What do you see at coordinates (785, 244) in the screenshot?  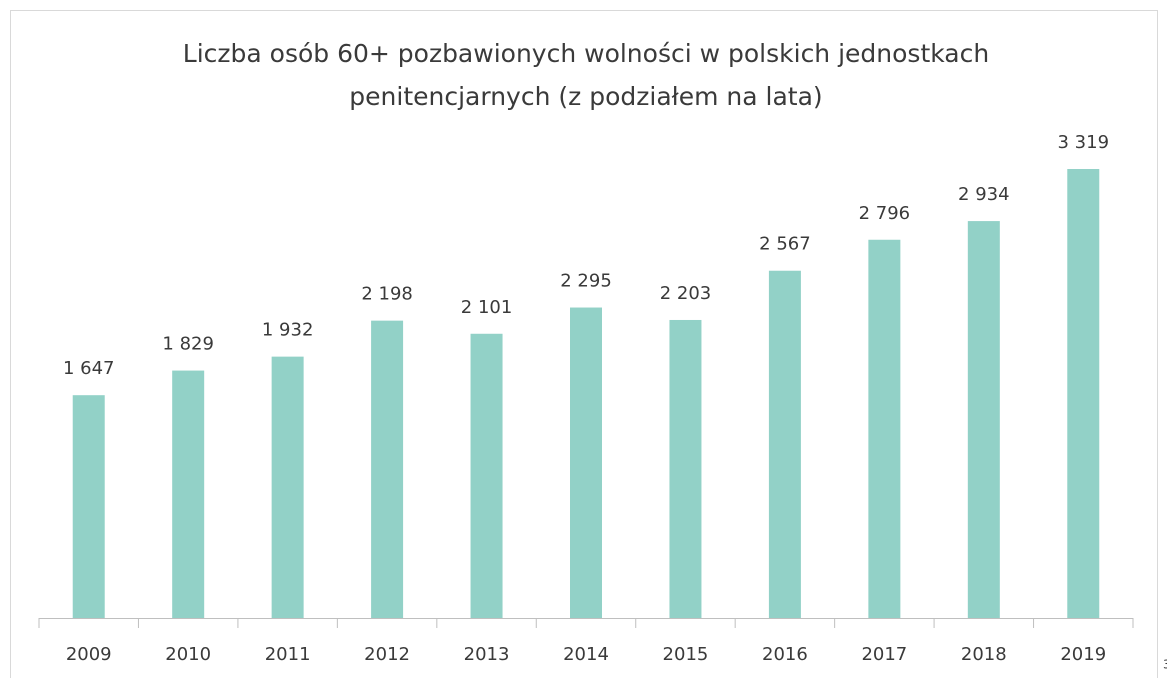 I see `value-label: 2 567` at bounding box center [785, 244].